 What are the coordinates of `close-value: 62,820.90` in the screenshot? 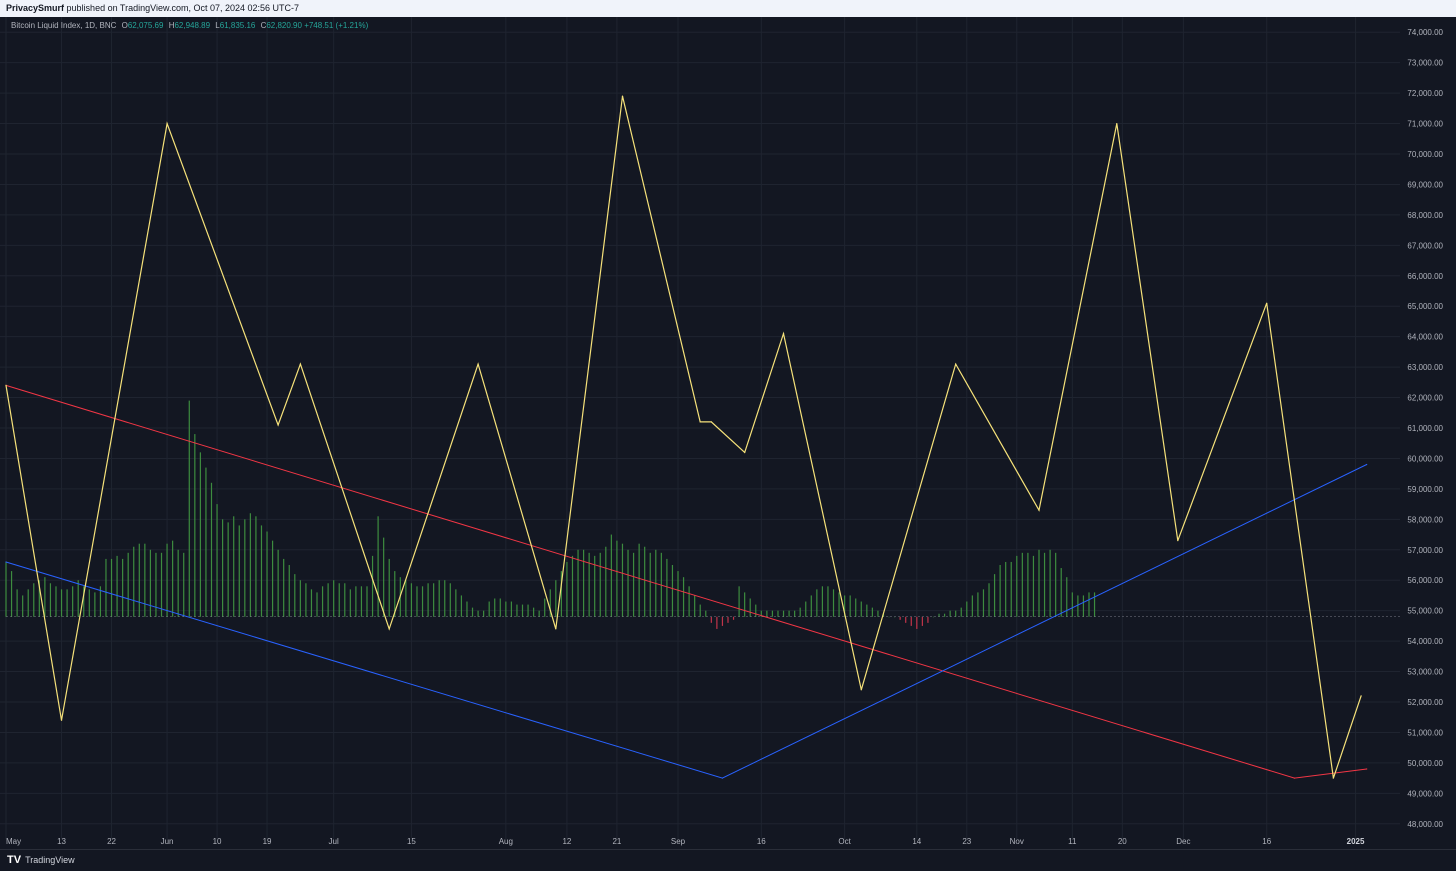 It's located at (284, 25).